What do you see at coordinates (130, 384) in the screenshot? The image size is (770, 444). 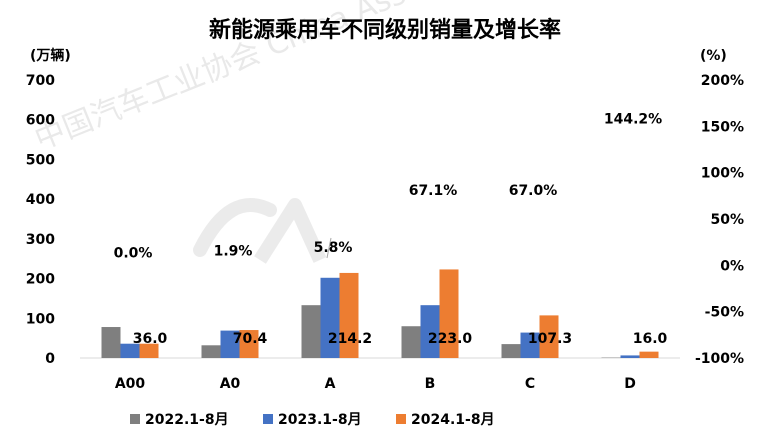 I see `category-label: A00` at bounding box center [130, 384].